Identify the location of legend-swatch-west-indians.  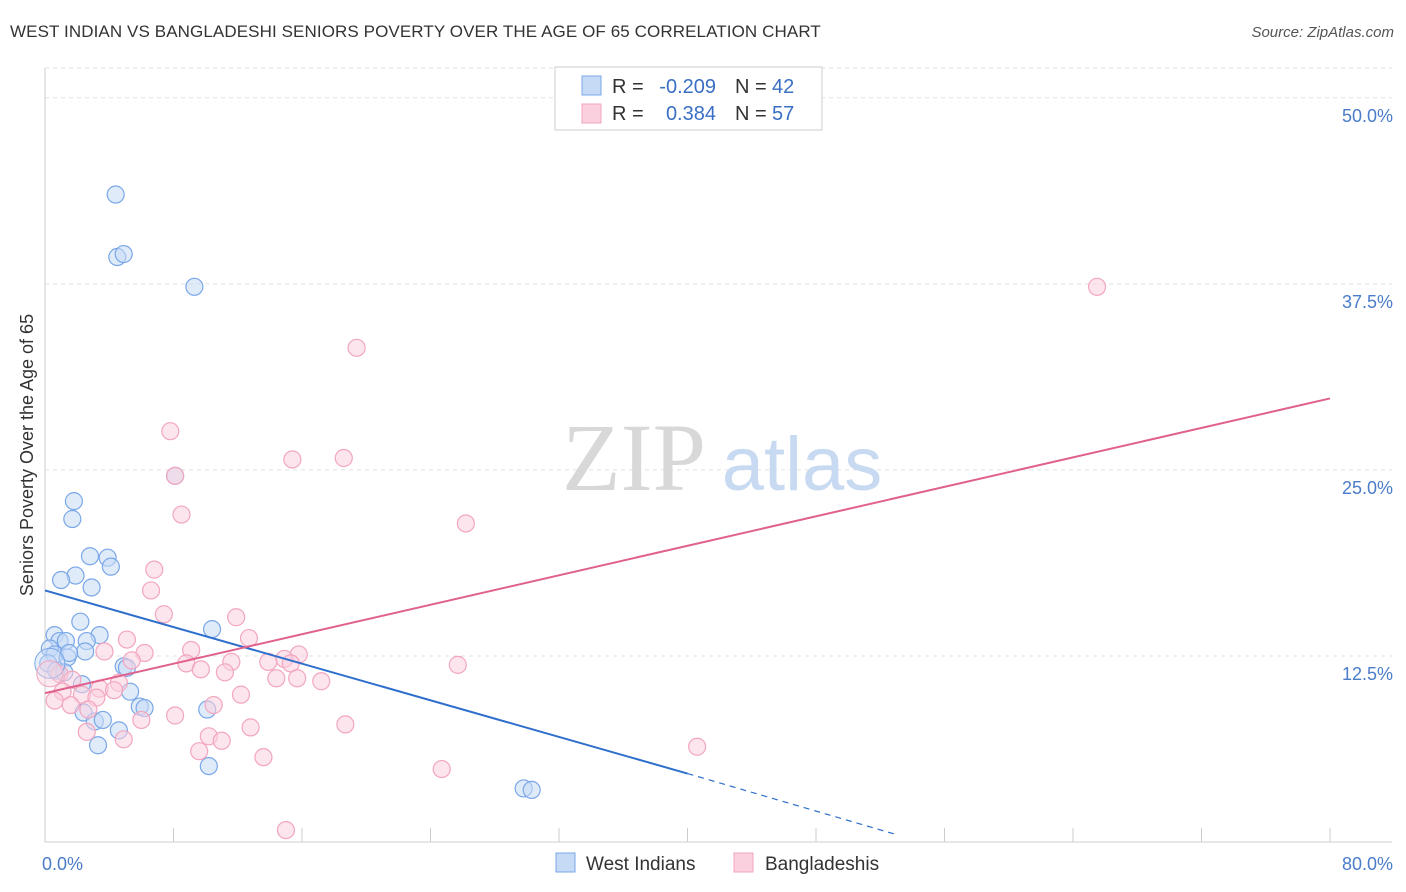
(591, 85).